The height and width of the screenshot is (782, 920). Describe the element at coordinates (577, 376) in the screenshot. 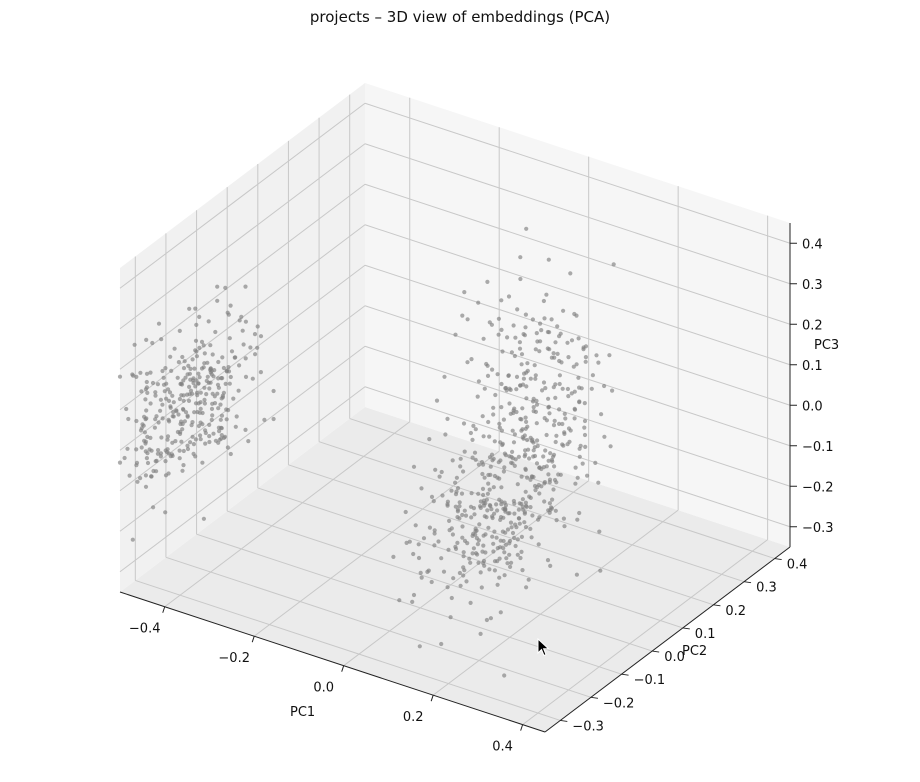

I see `grid-line-z-back` at that location.